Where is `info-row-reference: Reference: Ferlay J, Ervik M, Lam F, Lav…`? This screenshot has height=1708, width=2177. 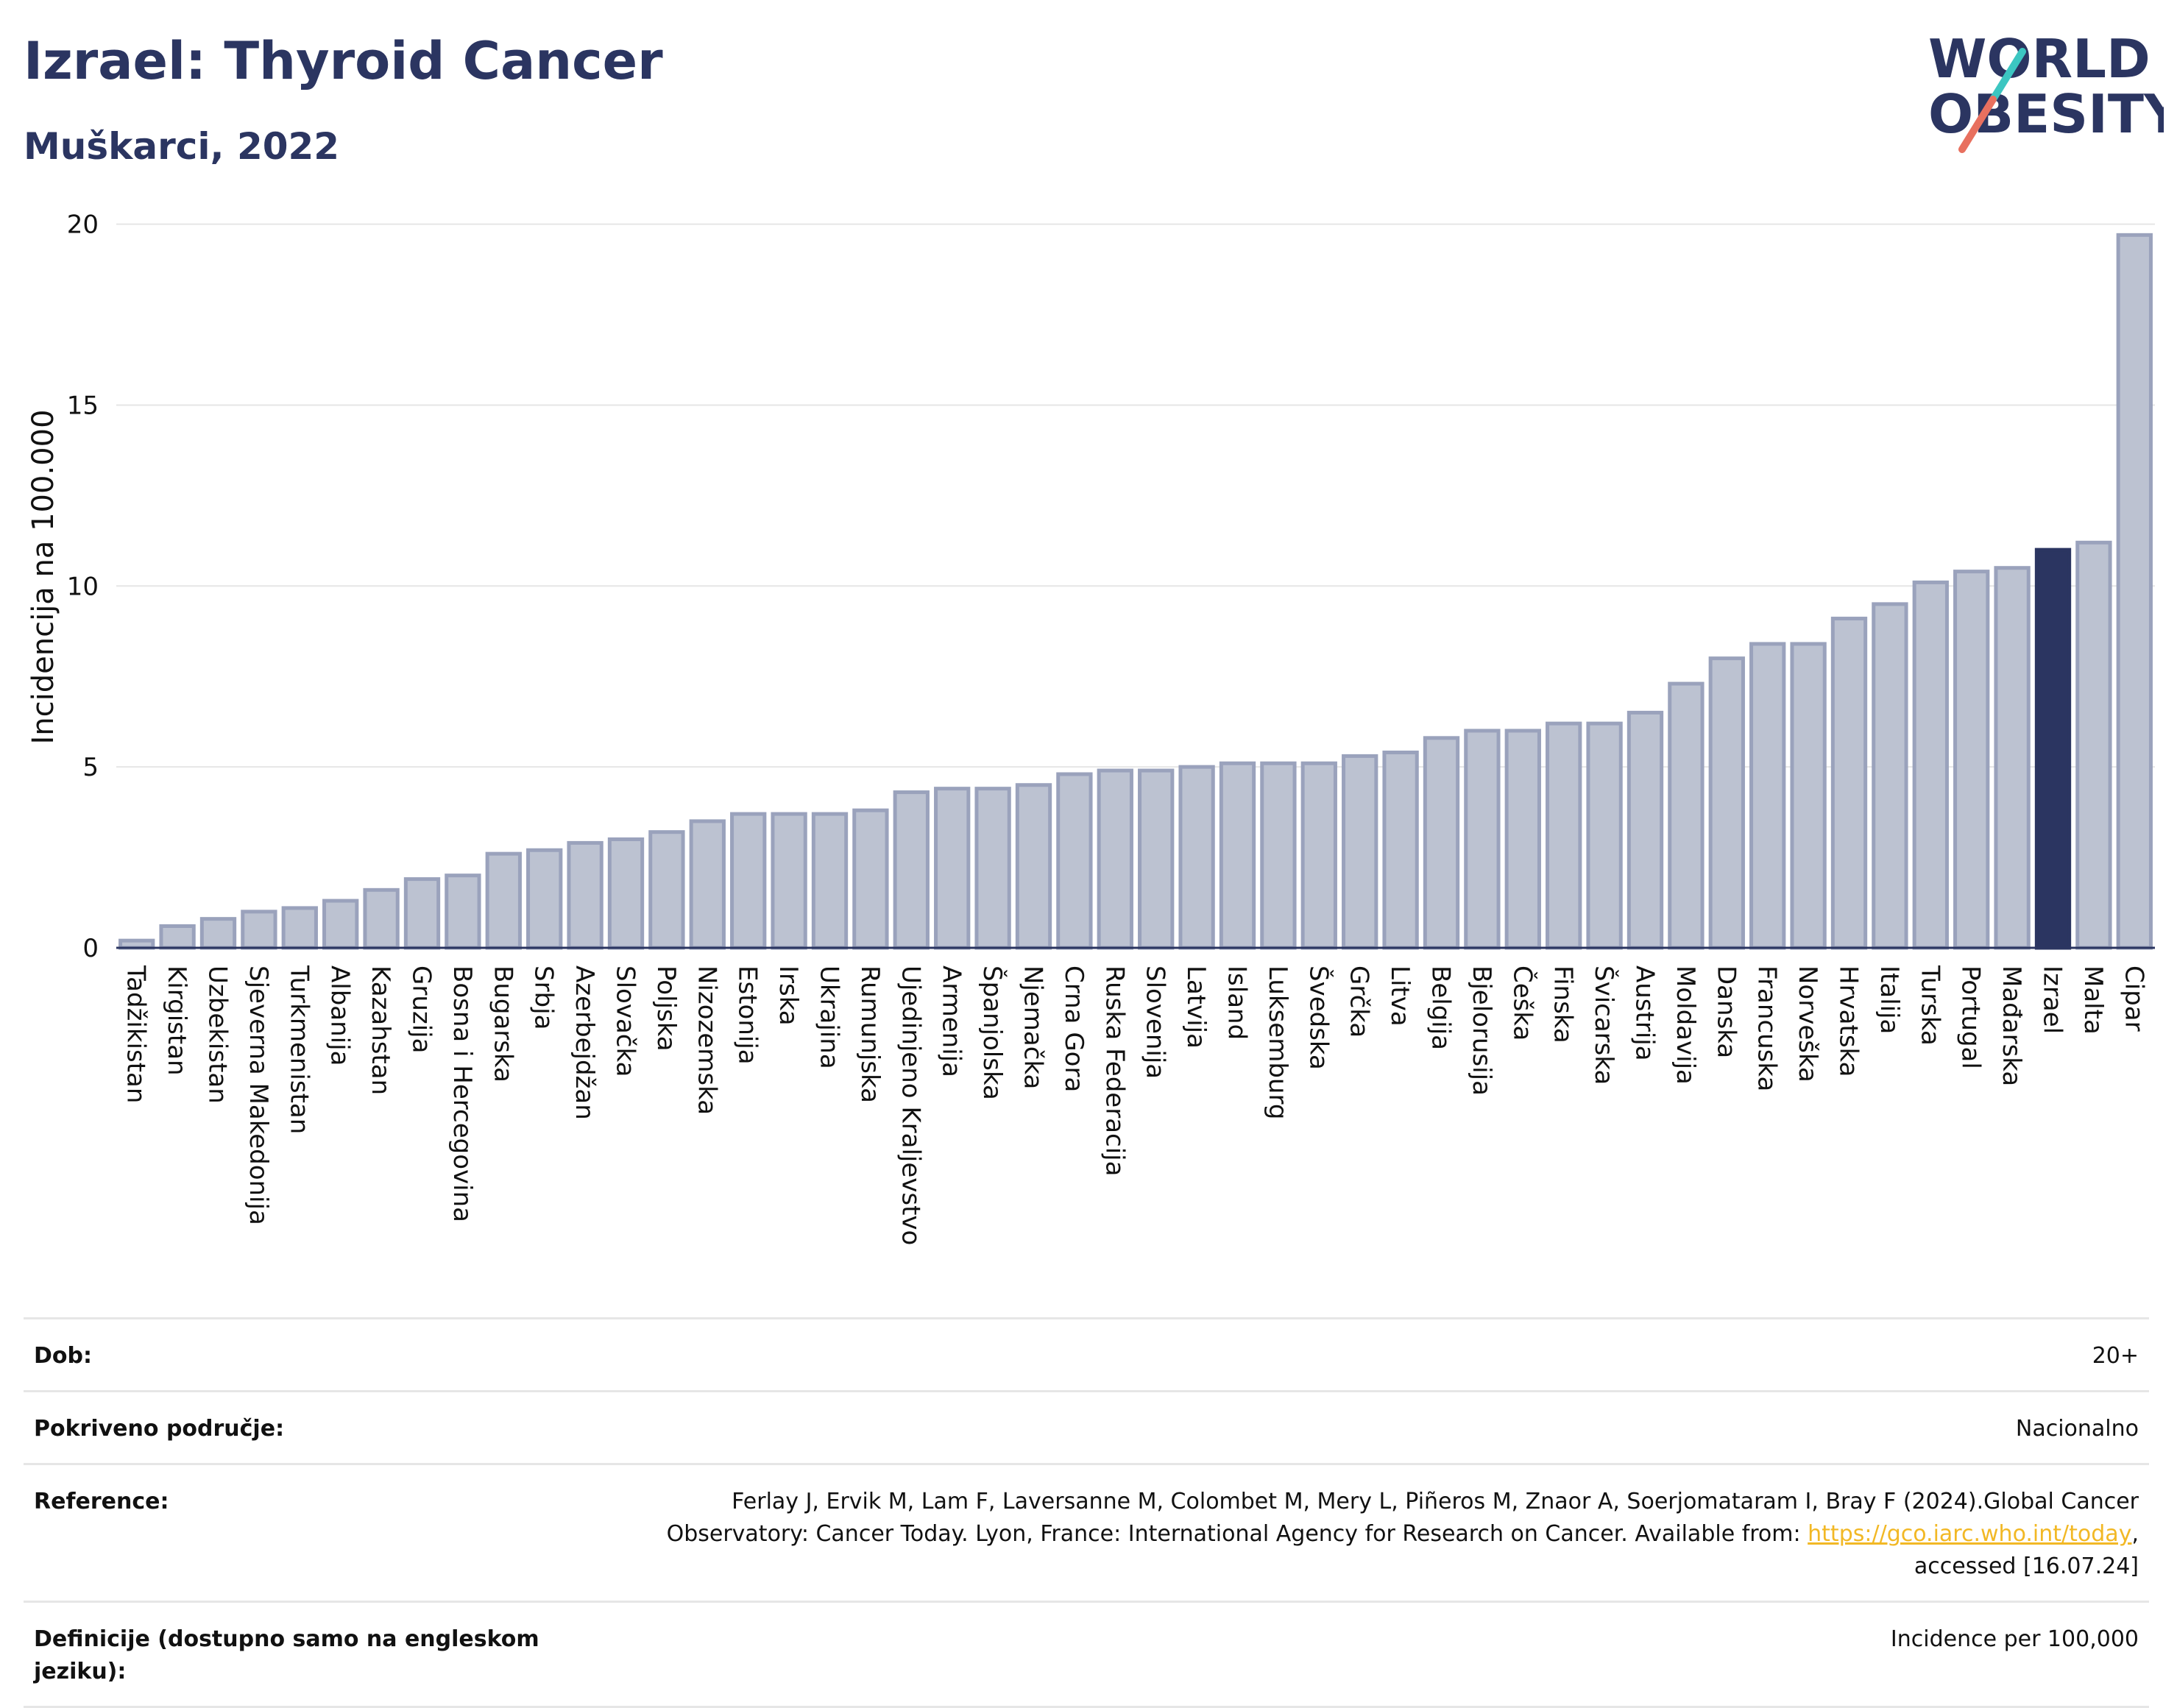
info-row-reference: Reference: Ferlay J, Ervik M, Lam F, Lav… is located at coordinates (1086, 1534).